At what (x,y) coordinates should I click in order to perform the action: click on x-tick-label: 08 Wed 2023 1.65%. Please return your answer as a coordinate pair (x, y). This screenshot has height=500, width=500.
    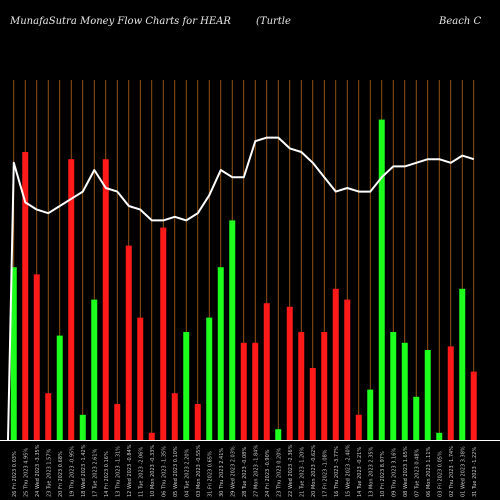
    Looking at the image, I should click on (406, 471).